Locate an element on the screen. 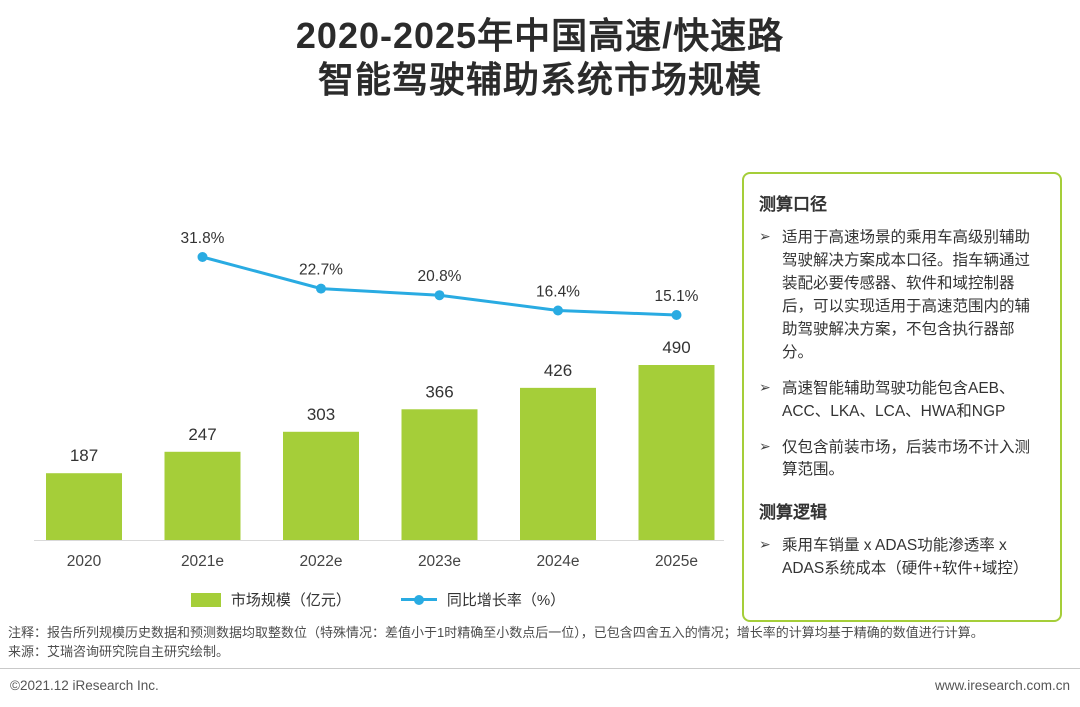  bar-value-label: 426 is located at coordinates (558, 370).